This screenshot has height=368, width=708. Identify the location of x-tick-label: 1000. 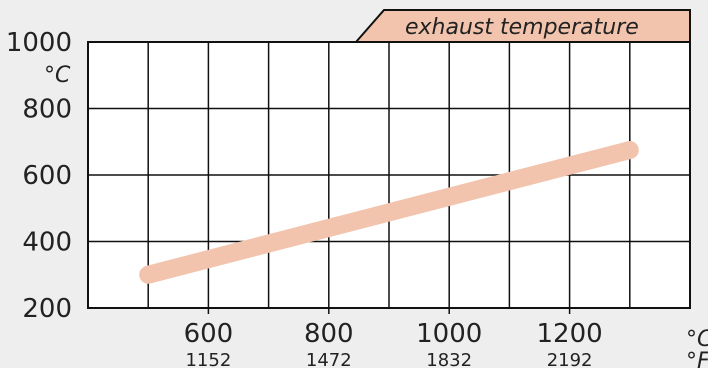
(449, 334).